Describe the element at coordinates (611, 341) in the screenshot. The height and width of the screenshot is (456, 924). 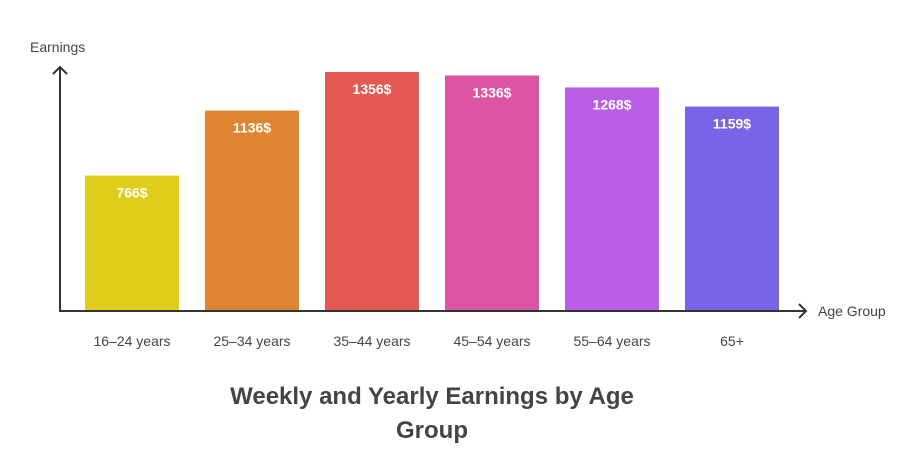
I see `x-tick-label-4: 55–64 years` at that location.